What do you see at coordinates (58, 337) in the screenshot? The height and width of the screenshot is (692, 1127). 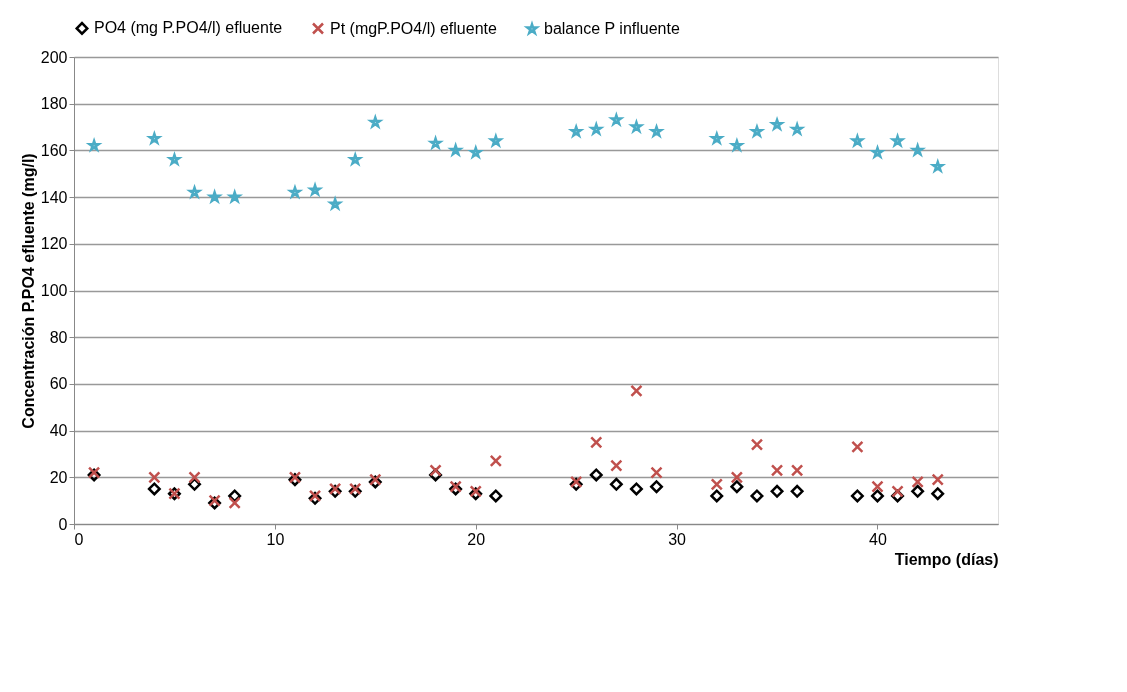 I see `y-tick-label: 80` at bounding box center [58, 337].